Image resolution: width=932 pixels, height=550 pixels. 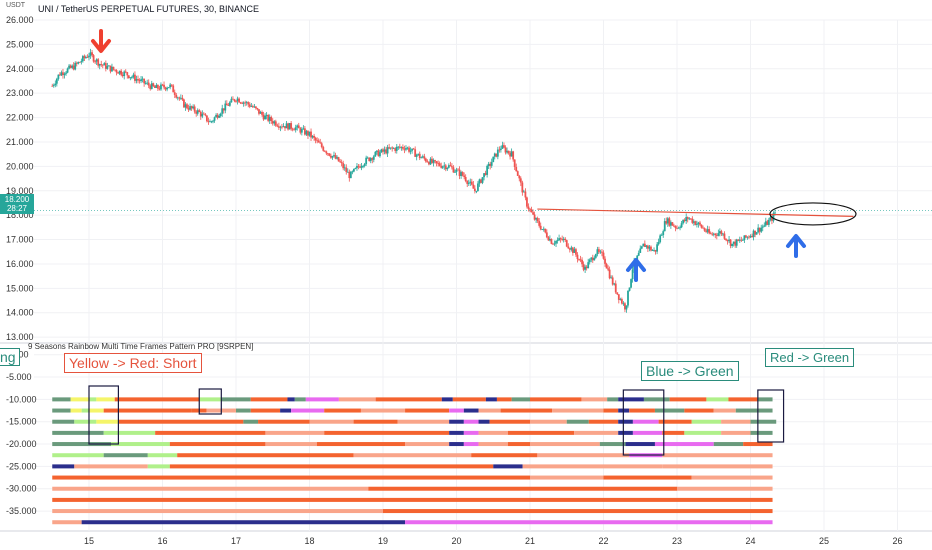 I want to click on time-tick-label: 23, so click(x=677, y=541).